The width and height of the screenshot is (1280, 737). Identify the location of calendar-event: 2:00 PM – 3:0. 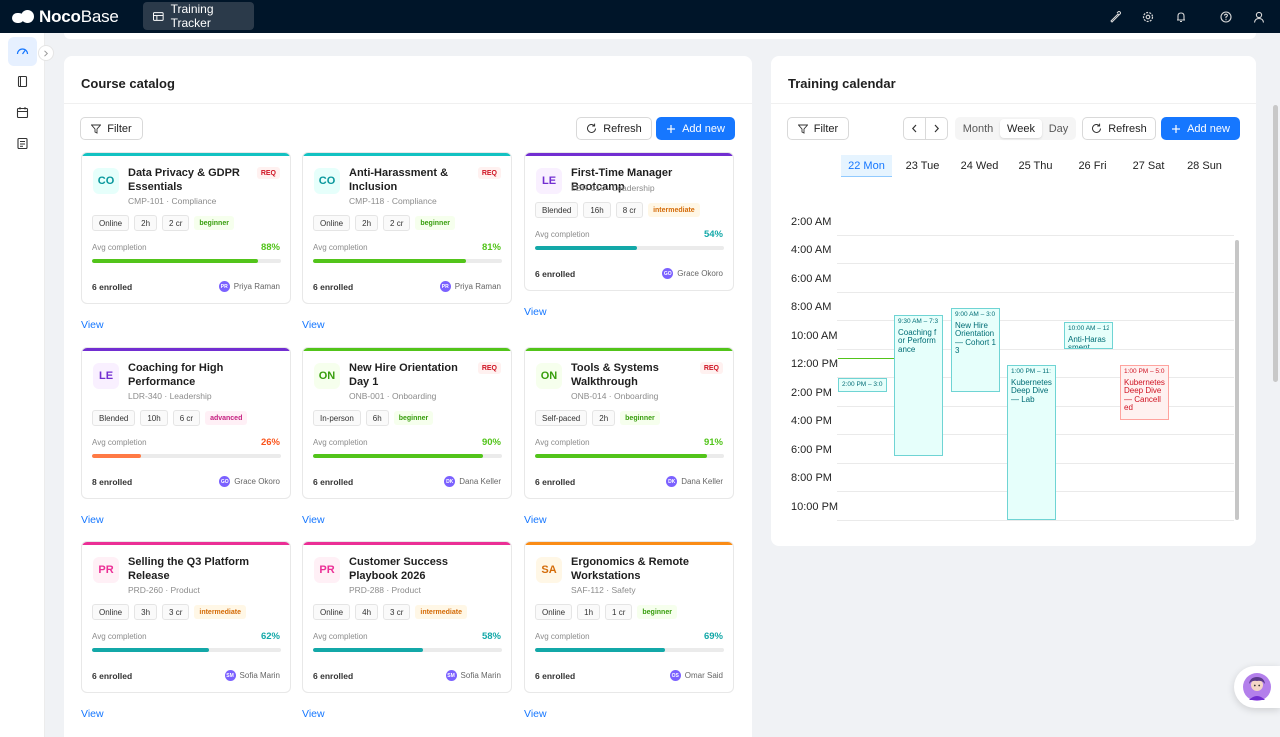
(862, 385).